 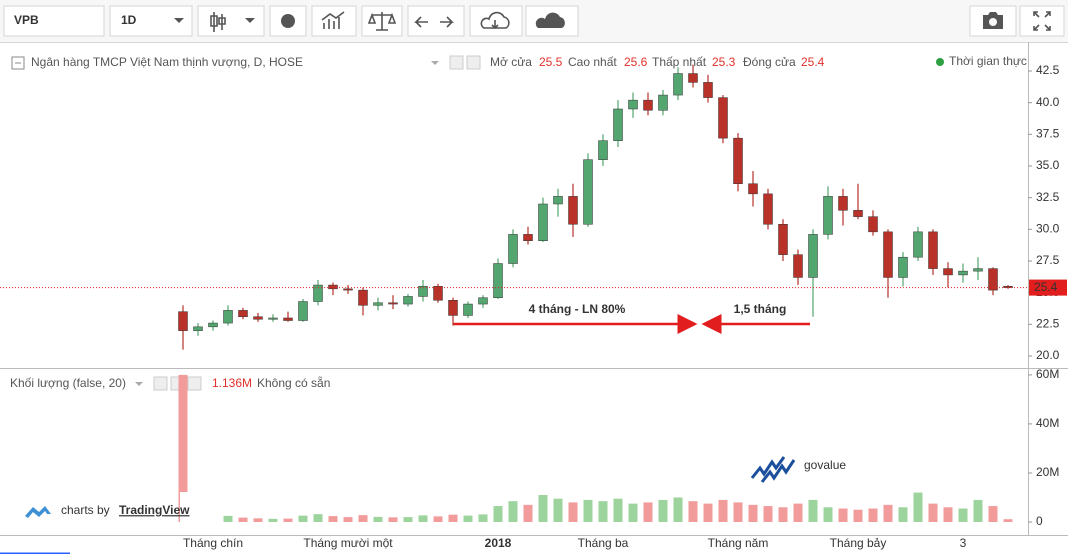 I want to click on title-dropdown, so click(x=435, y=63).